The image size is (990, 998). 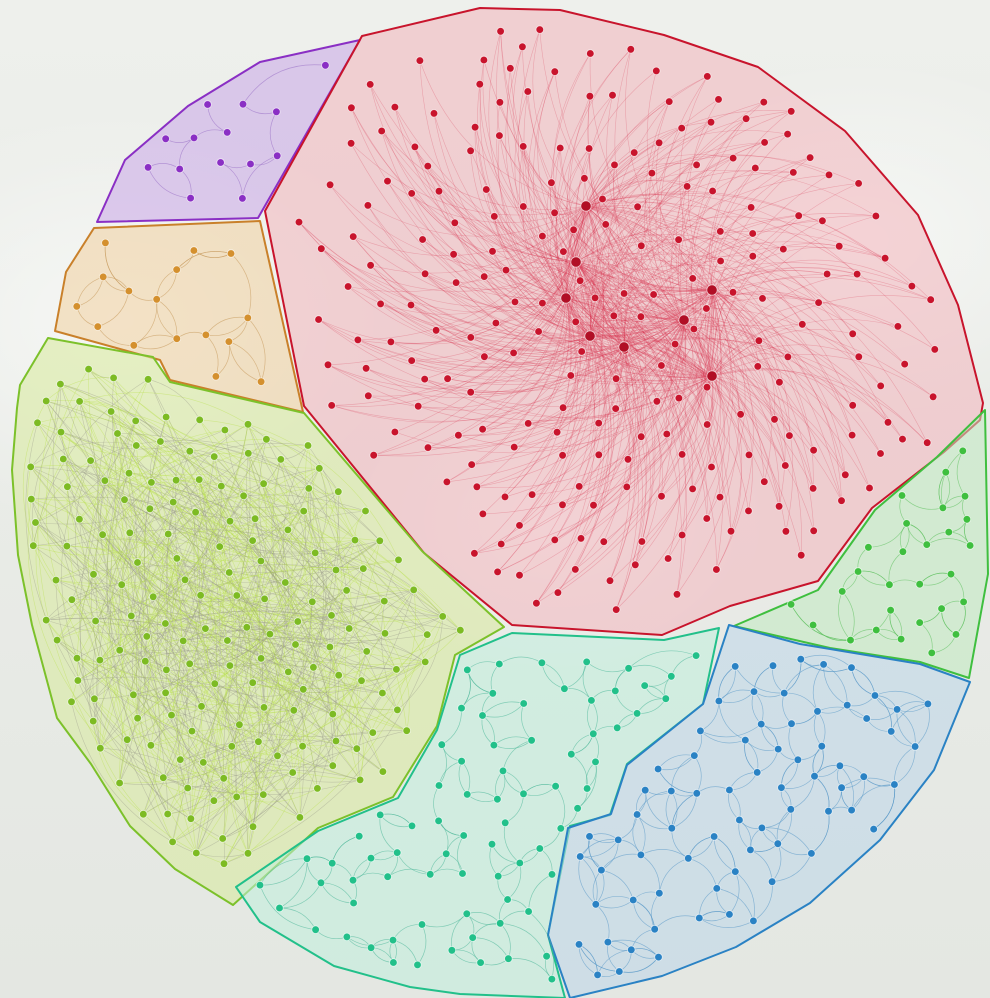 What do you see at coordinates (931, 653) in the screenshot?
I see `node-green` at bounding box center [931, 653].